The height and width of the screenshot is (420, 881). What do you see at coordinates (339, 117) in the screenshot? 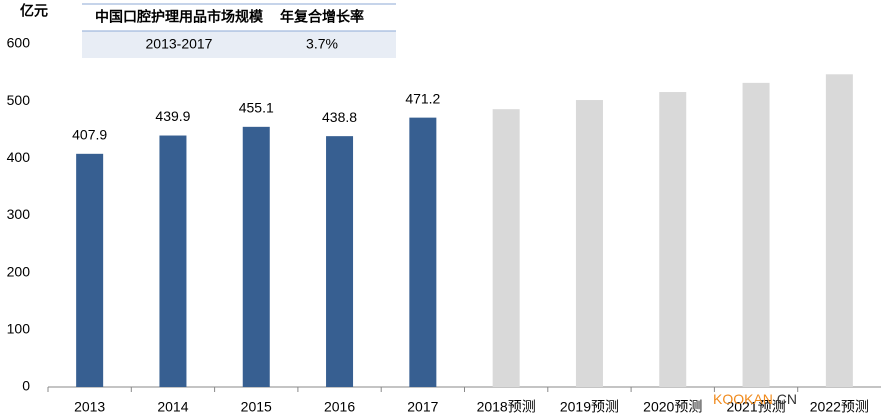
I see `data-label: 438.8` at bounding box center [339, 117].